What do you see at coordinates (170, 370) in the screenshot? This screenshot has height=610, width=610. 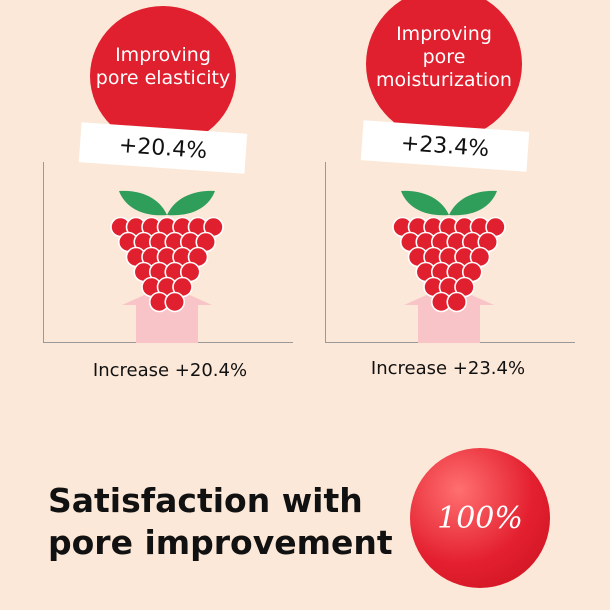 I see `caption: Increase +20.4%` at bounding box center [170, 370].